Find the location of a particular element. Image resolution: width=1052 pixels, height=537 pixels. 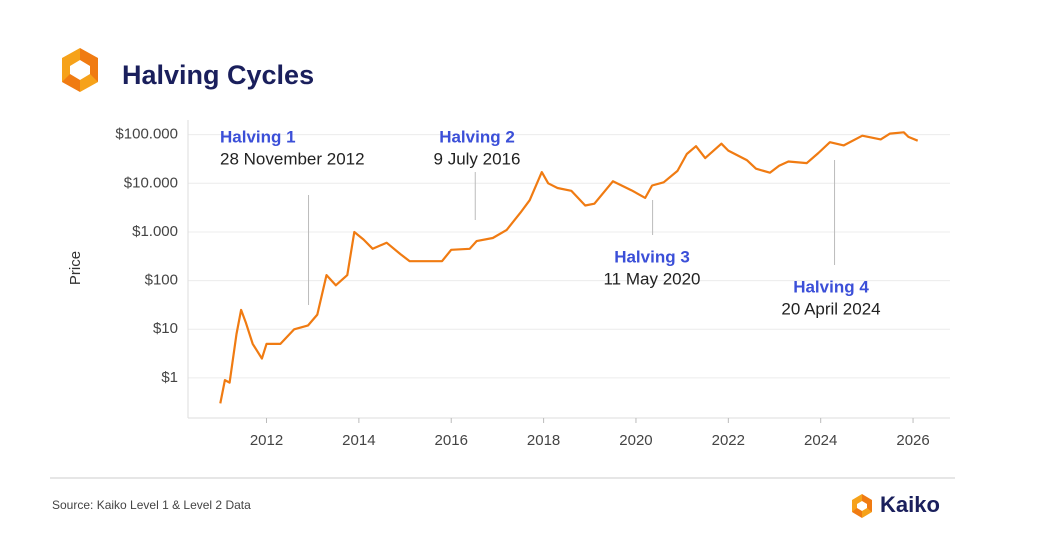

halving-date: 11 May 2020 is located at coordinates (651, 278).